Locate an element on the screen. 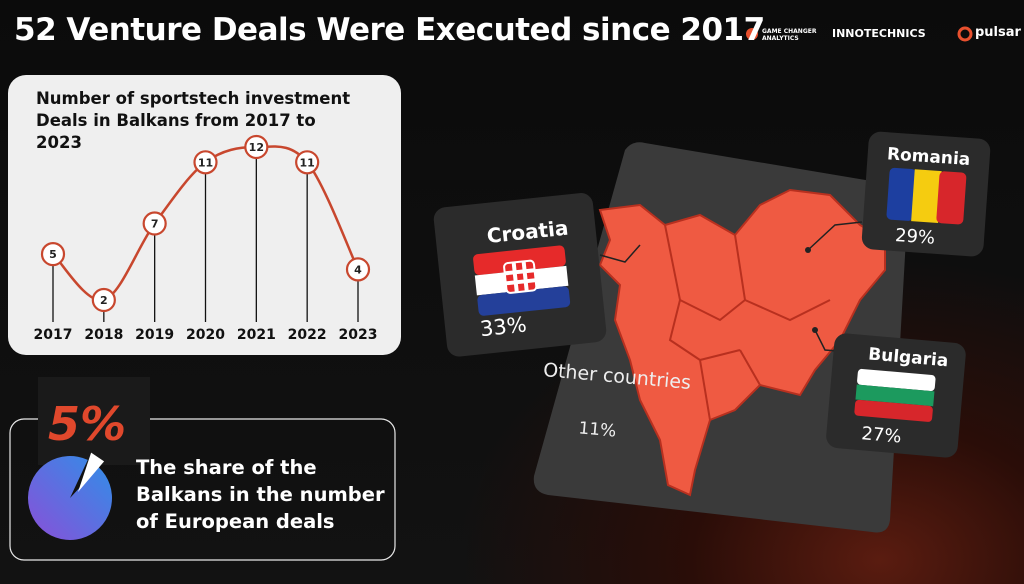  pie-card is located at coordinates (202, 489).